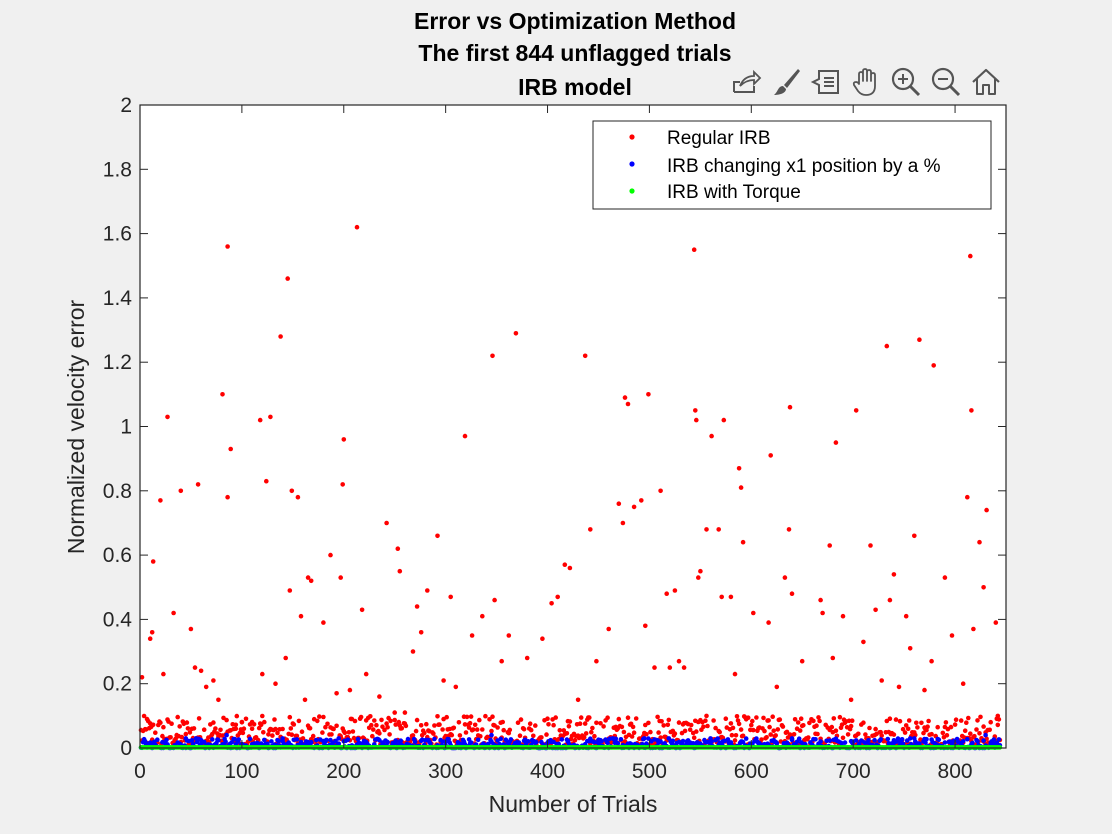  I want to click on legend-box, so click(792, 165).